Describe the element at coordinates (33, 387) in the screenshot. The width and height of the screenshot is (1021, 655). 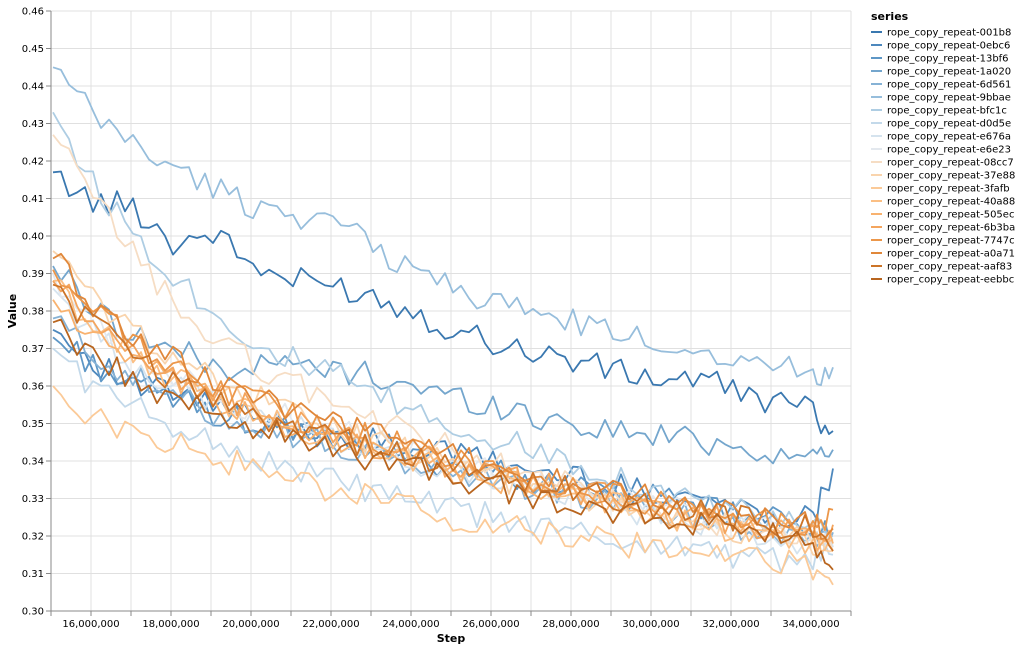
I see `y-tick-label: 0.36` at that location.